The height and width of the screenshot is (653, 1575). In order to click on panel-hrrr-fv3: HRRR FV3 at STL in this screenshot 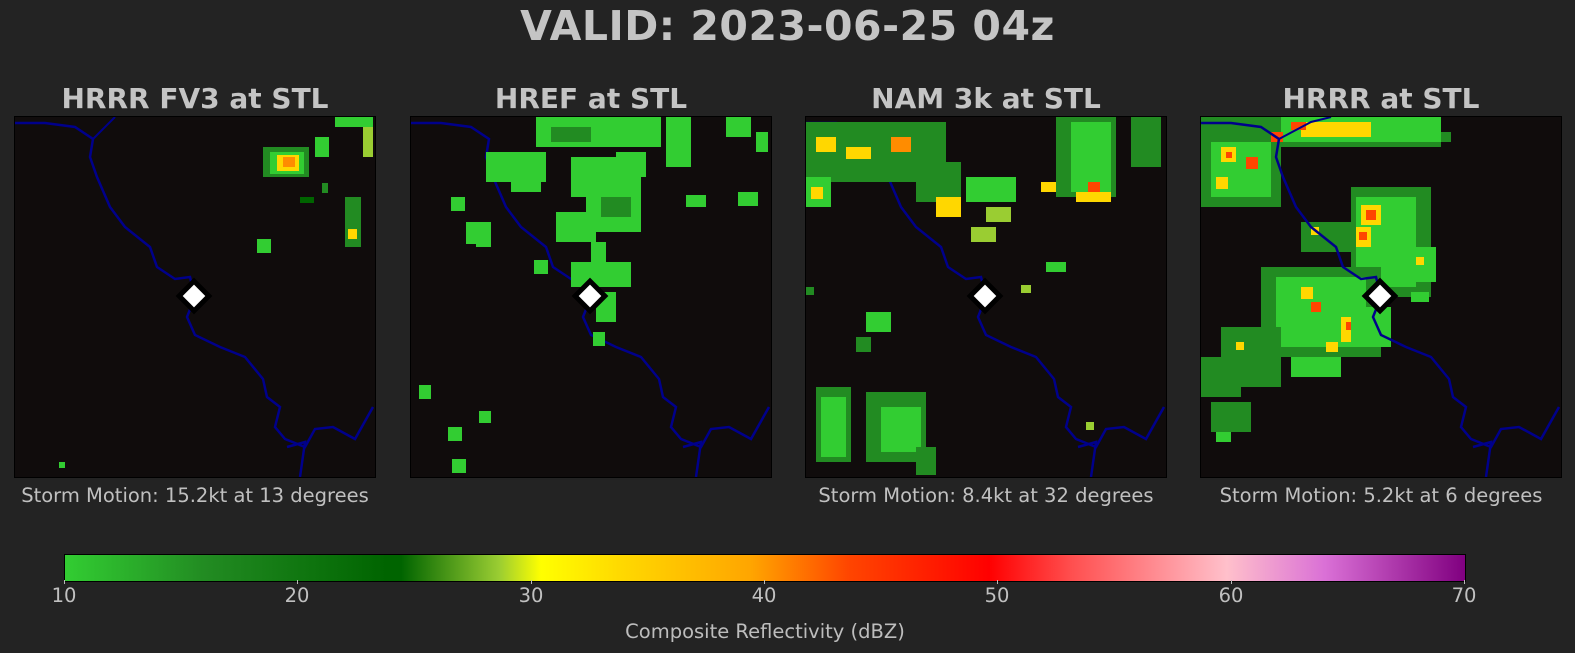, I will do `click(195, 294)`.